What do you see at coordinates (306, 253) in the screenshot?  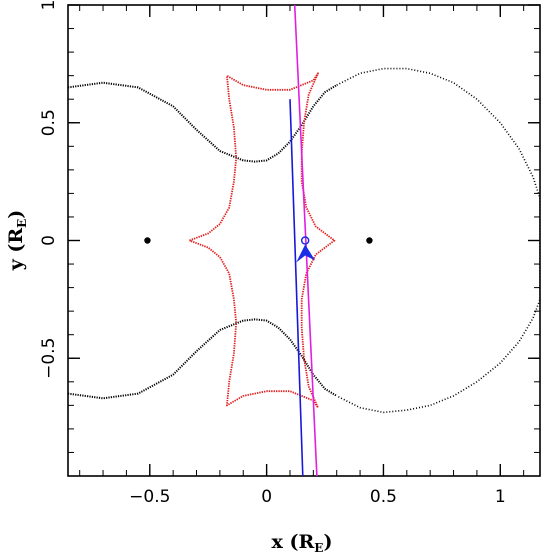 I see `source-direction-arrow` at bounding box center [306, 253].